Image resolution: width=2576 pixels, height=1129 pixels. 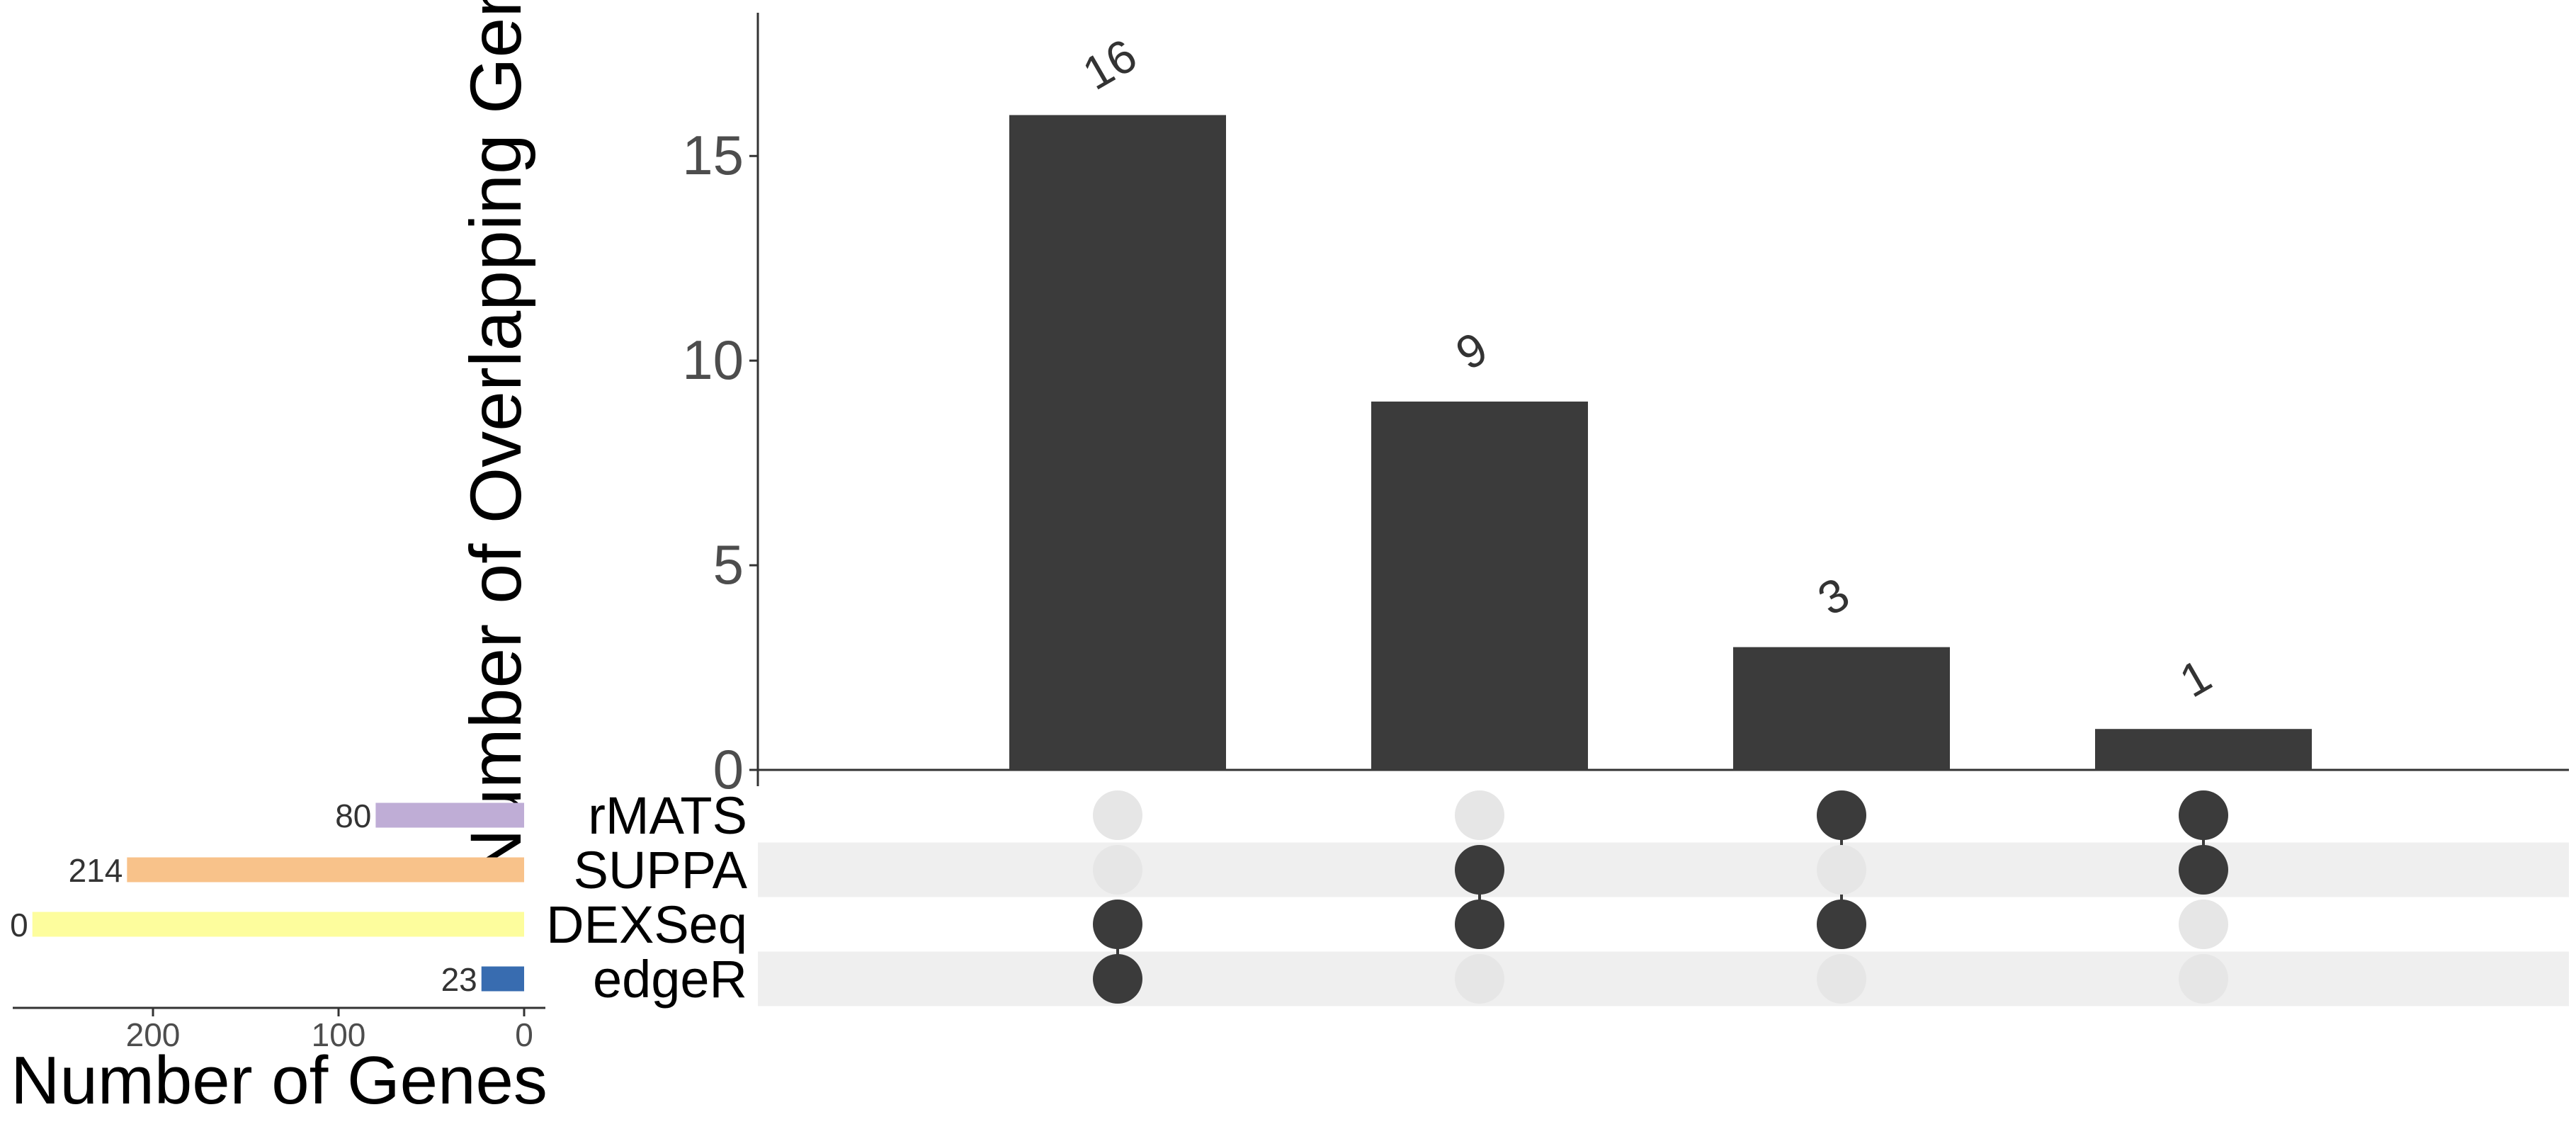 I want to click on intersection-y-tick-label: 0, so click(x=728, y=769).